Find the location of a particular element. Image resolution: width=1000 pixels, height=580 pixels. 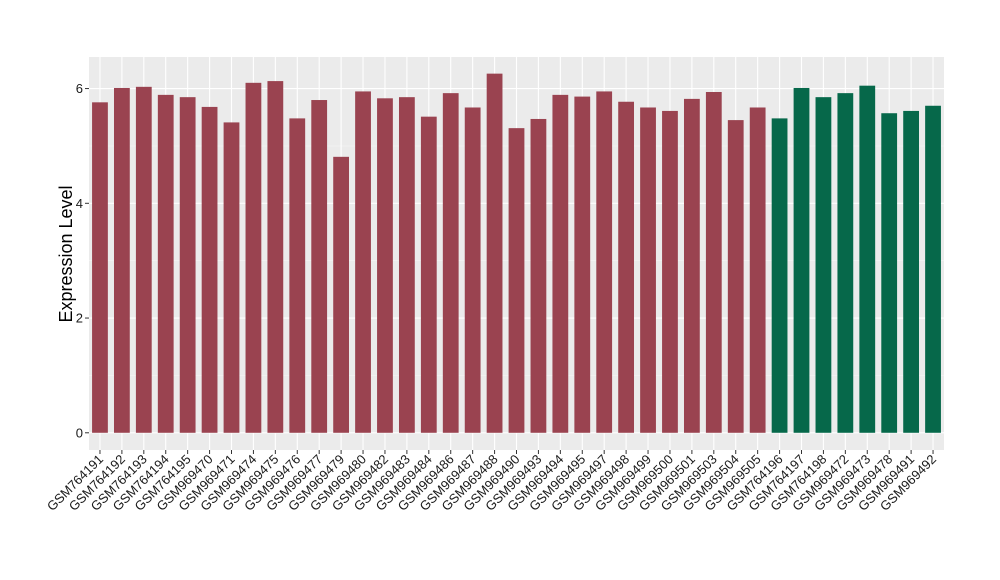

y-axis: 0 2 4 6 is located at coordinates (82, 260).